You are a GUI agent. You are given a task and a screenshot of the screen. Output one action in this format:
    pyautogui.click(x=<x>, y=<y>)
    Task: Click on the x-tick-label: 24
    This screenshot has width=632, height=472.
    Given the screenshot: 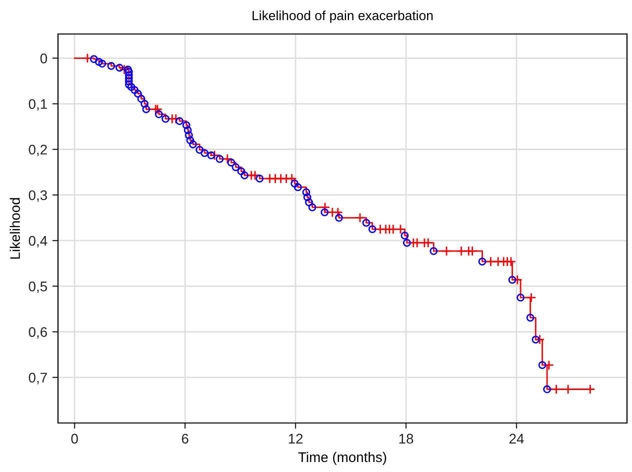 What is the action you would take?
    pyautogui.click(x=516, y=439)
    